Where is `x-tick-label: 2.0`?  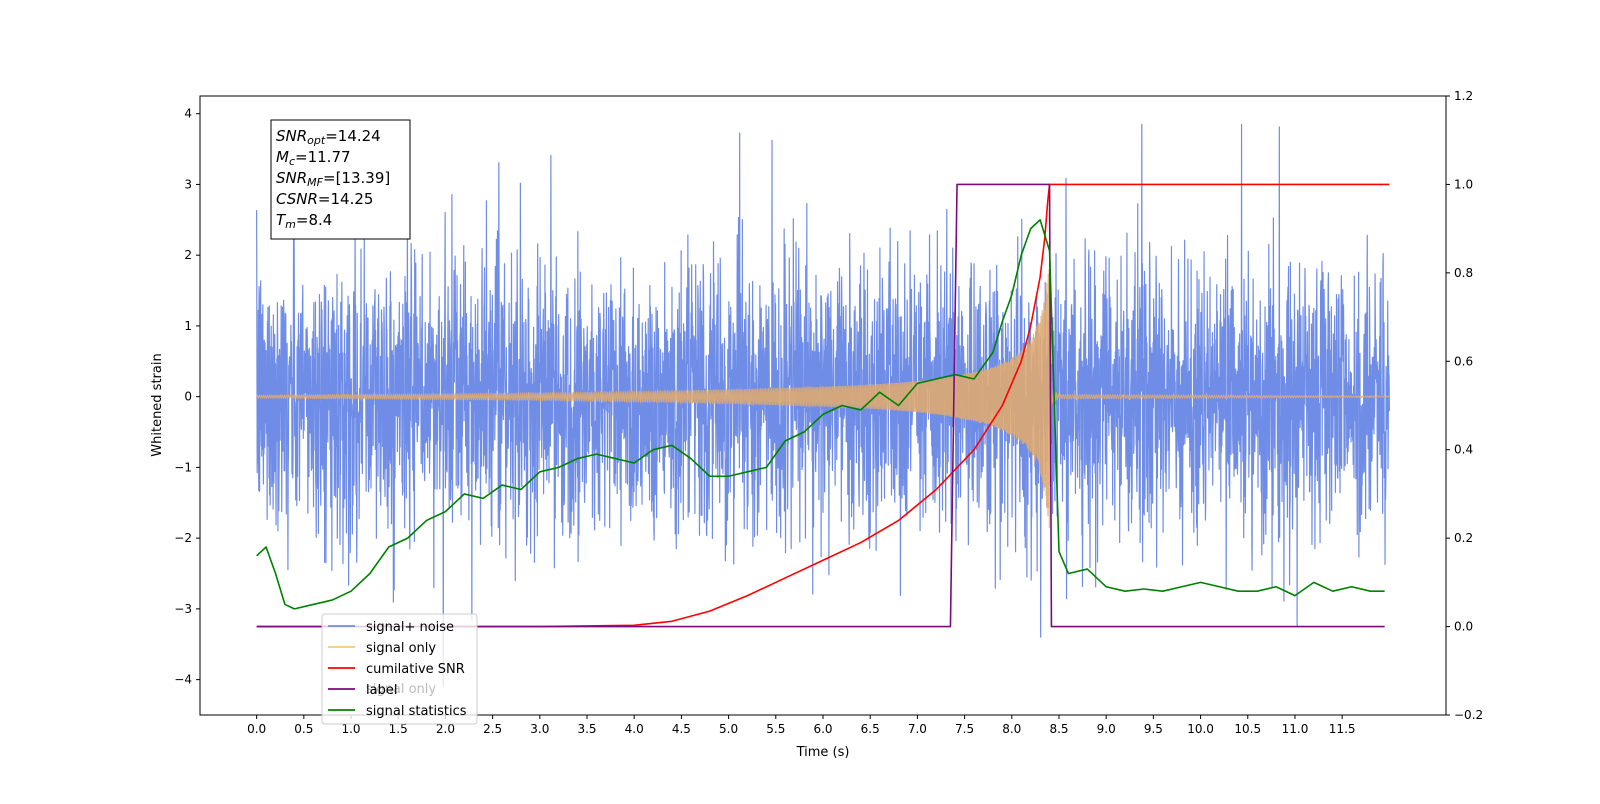 x-tick-label: 2.0 is located at coordinates (445, 729).